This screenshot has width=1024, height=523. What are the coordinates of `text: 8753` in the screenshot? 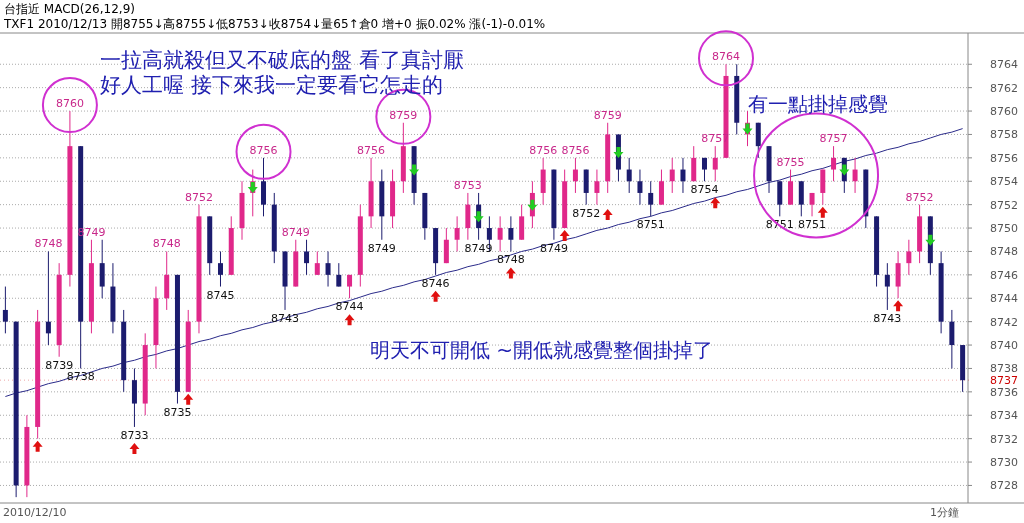 It's located at (467, 185).